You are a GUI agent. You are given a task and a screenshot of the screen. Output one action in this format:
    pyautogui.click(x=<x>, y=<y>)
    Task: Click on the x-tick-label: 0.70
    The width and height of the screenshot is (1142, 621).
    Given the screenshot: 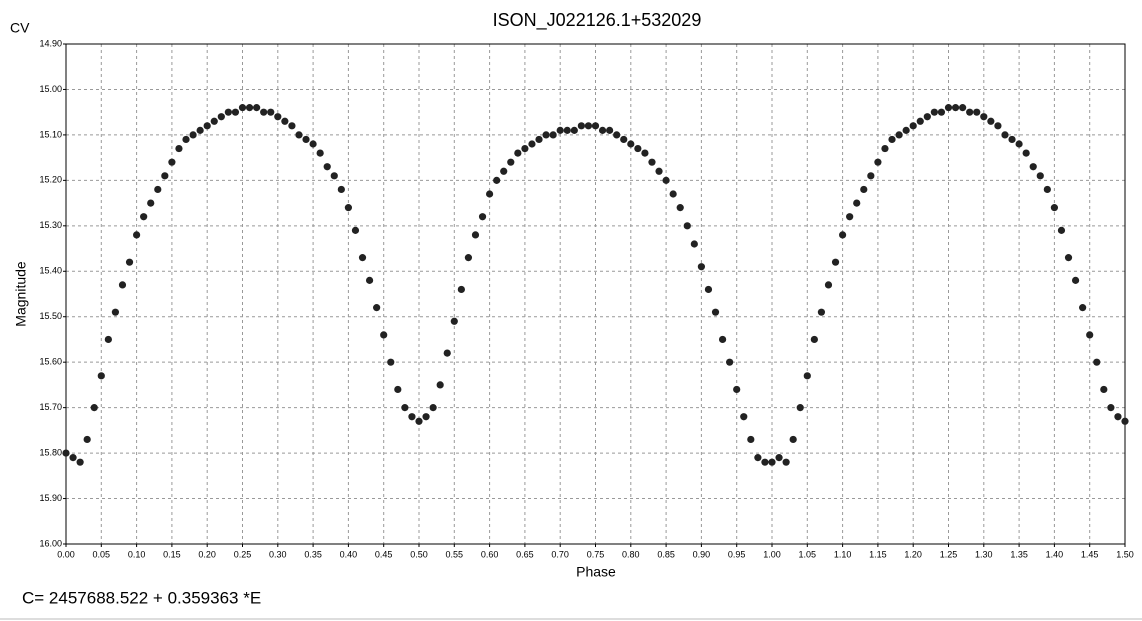 What is the action you would take?
    pyautogui.click(x=560, y=554)
    